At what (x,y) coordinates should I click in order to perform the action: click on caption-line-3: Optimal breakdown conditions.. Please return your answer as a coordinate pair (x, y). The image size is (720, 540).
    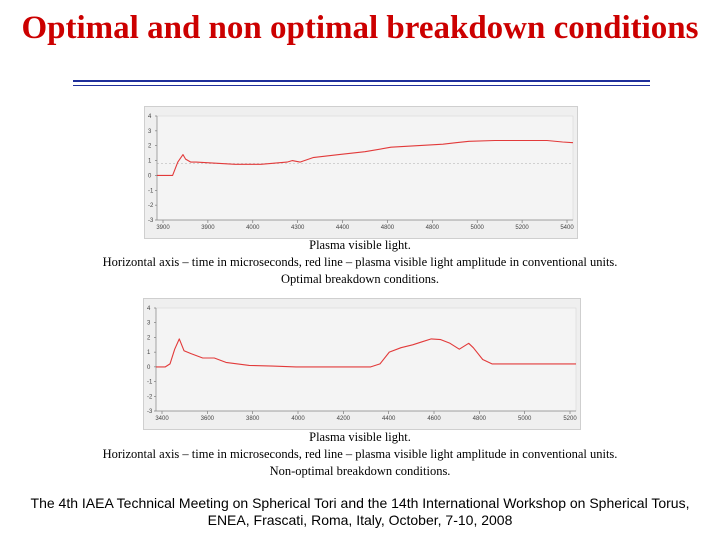
    Looking at the image, I should click on (360, 279).